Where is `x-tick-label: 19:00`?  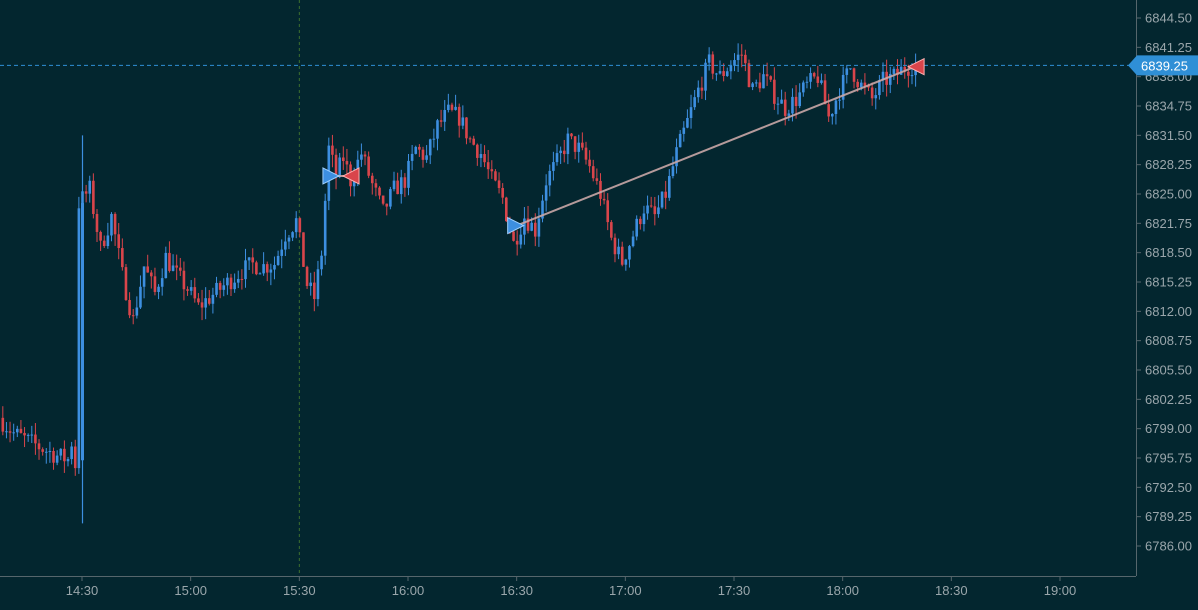 x-tick-label: 19:00 is located at coordinates (1060, 590).